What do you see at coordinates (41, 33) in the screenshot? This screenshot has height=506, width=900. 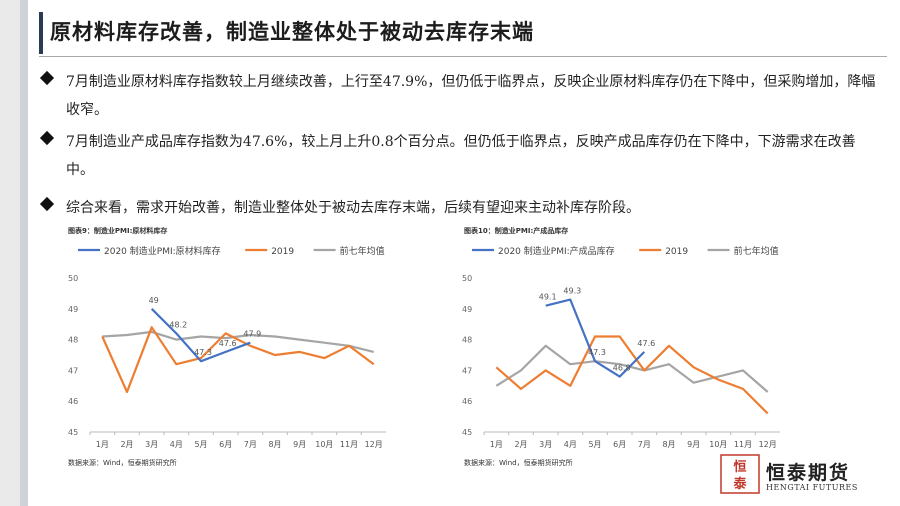 I see `title-accent` at bounding box center [41, 33].